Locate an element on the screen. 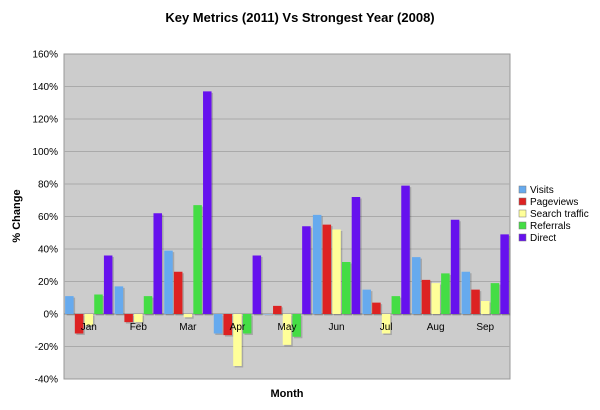 Image resolution: width=600 pixels, height=410 pixels. x-tick-label: Feb is located at coordinates (139, 327).